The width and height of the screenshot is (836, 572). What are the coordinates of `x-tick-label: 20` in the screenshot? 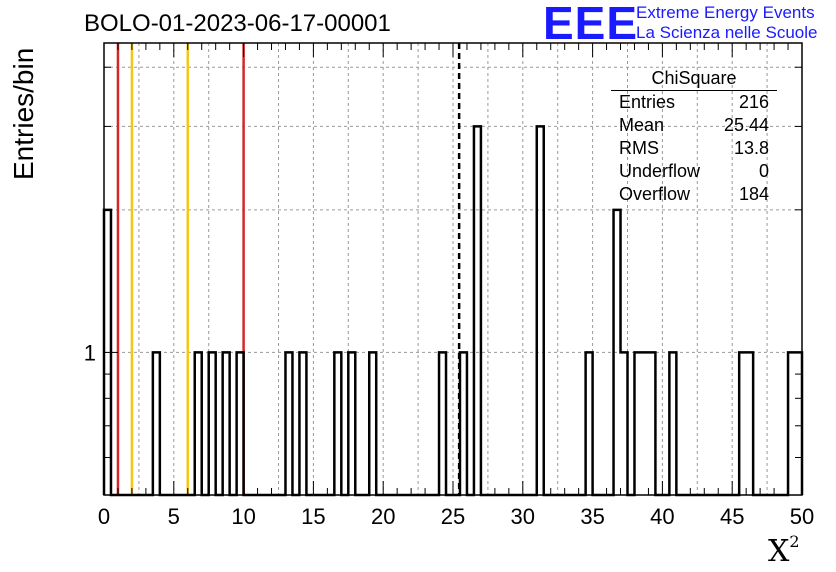 It's located at (383, 516).